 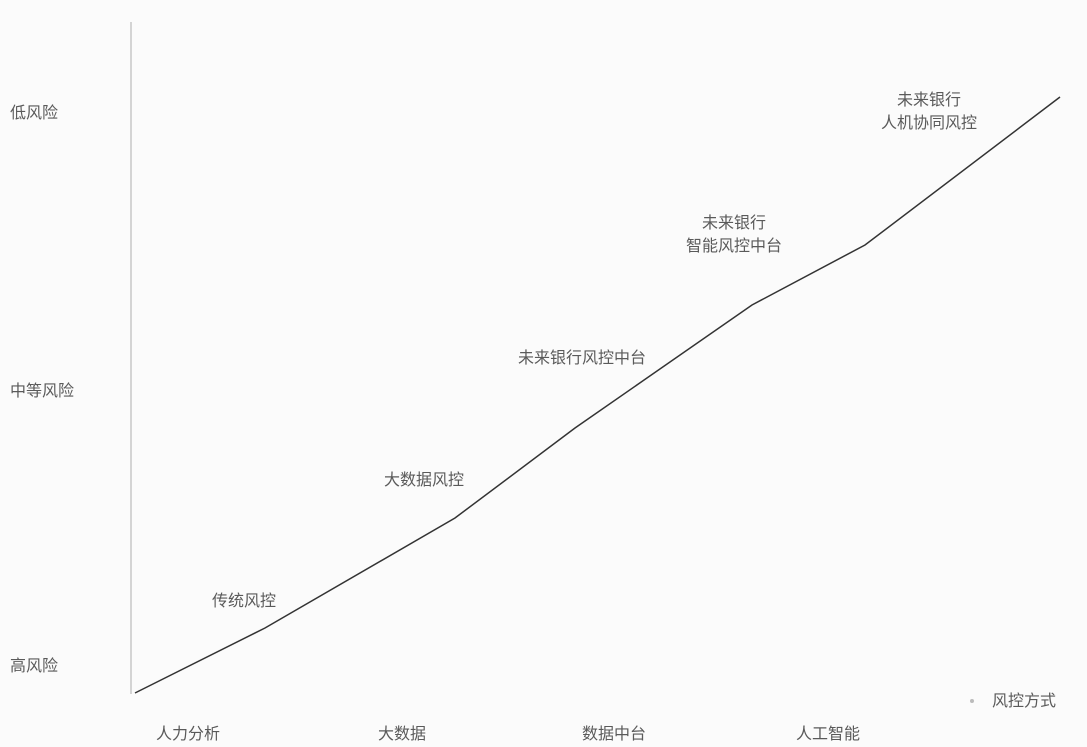 I want to click on stage-label-line: 人机协同风控, so click(x=929, y=123).